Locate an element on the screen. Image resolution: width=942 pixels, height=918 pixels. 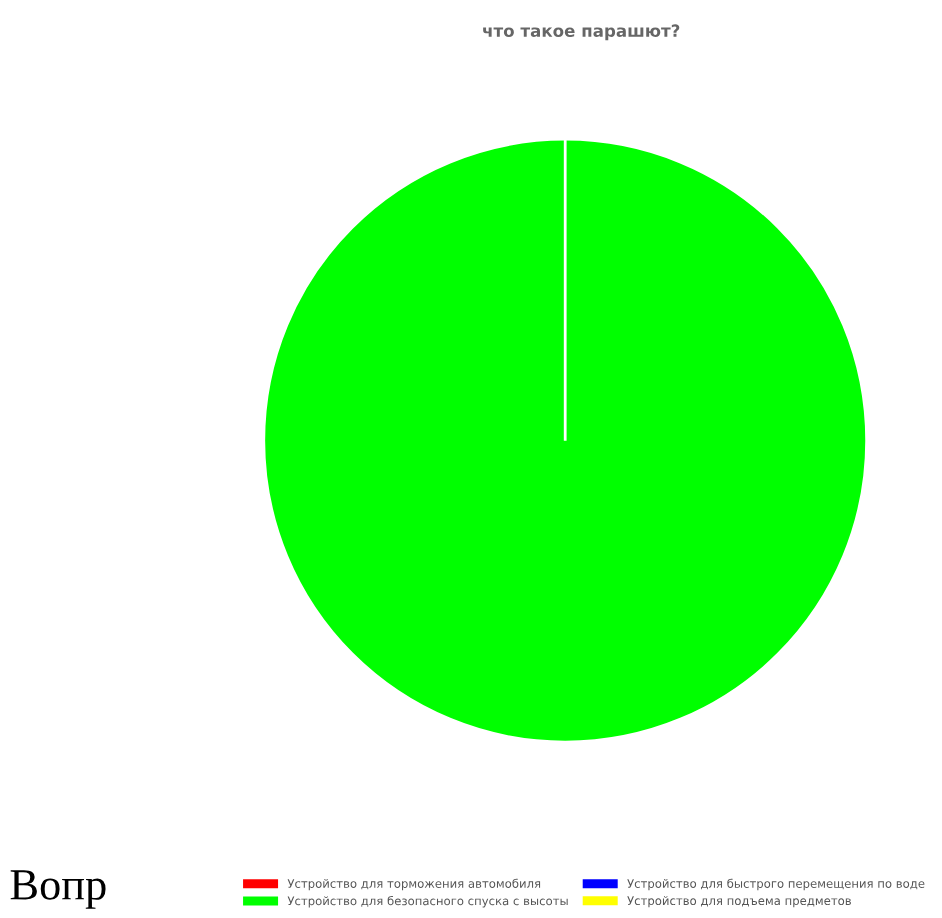
chart-title: что такое парашют? is located at coordinates (581, 32).